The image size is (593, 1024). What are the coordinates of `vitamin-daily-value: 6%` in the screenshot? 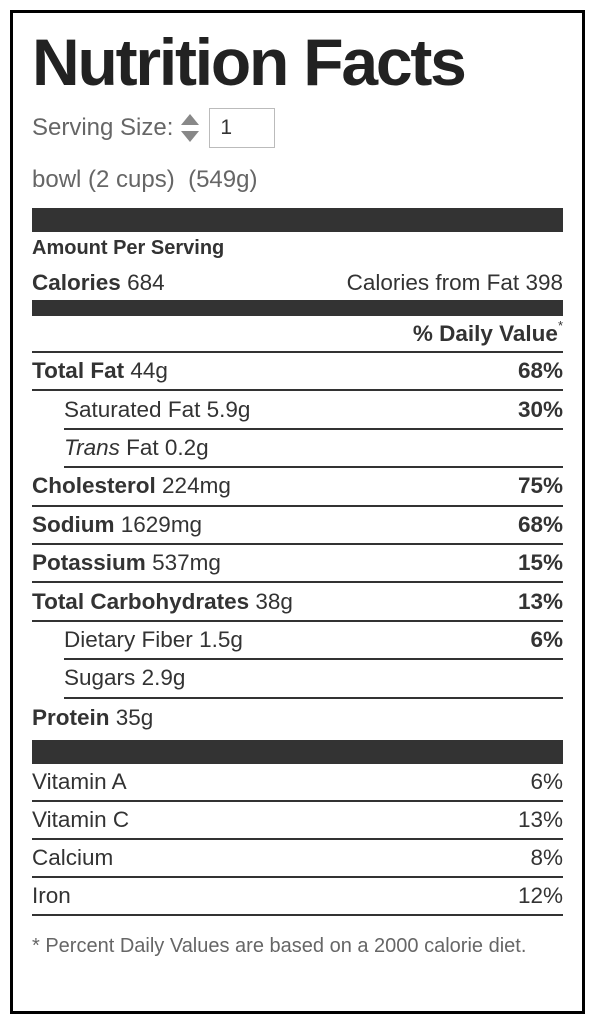 It's located at (546, 781).